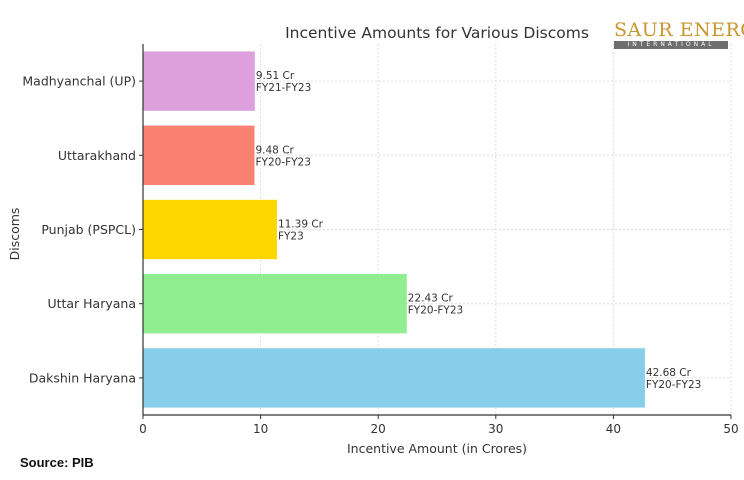 Image resolution: width=744 pixels, height=480 pixels. I want to click on saur-energy-logo: SAUR ENERGY INTERNATIONAL, so click(679, 35).